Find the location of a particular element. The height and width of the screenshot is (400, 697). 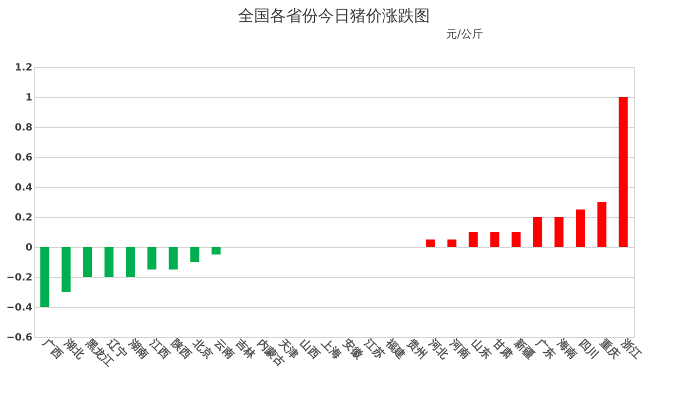

y-axis-title: 元/公斤 is located at coordinates (464, 34).